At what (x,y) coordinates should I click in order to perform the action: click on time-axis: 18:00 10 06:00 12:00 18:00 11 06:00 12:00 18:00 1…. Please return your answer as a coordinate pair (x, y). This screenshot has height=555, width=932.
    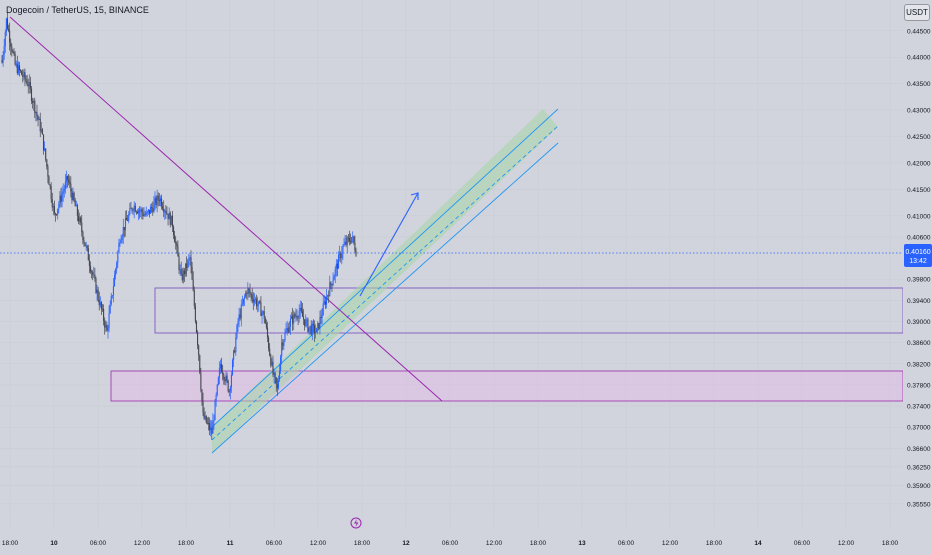
    Looking at the image, I should click on (450, 543).